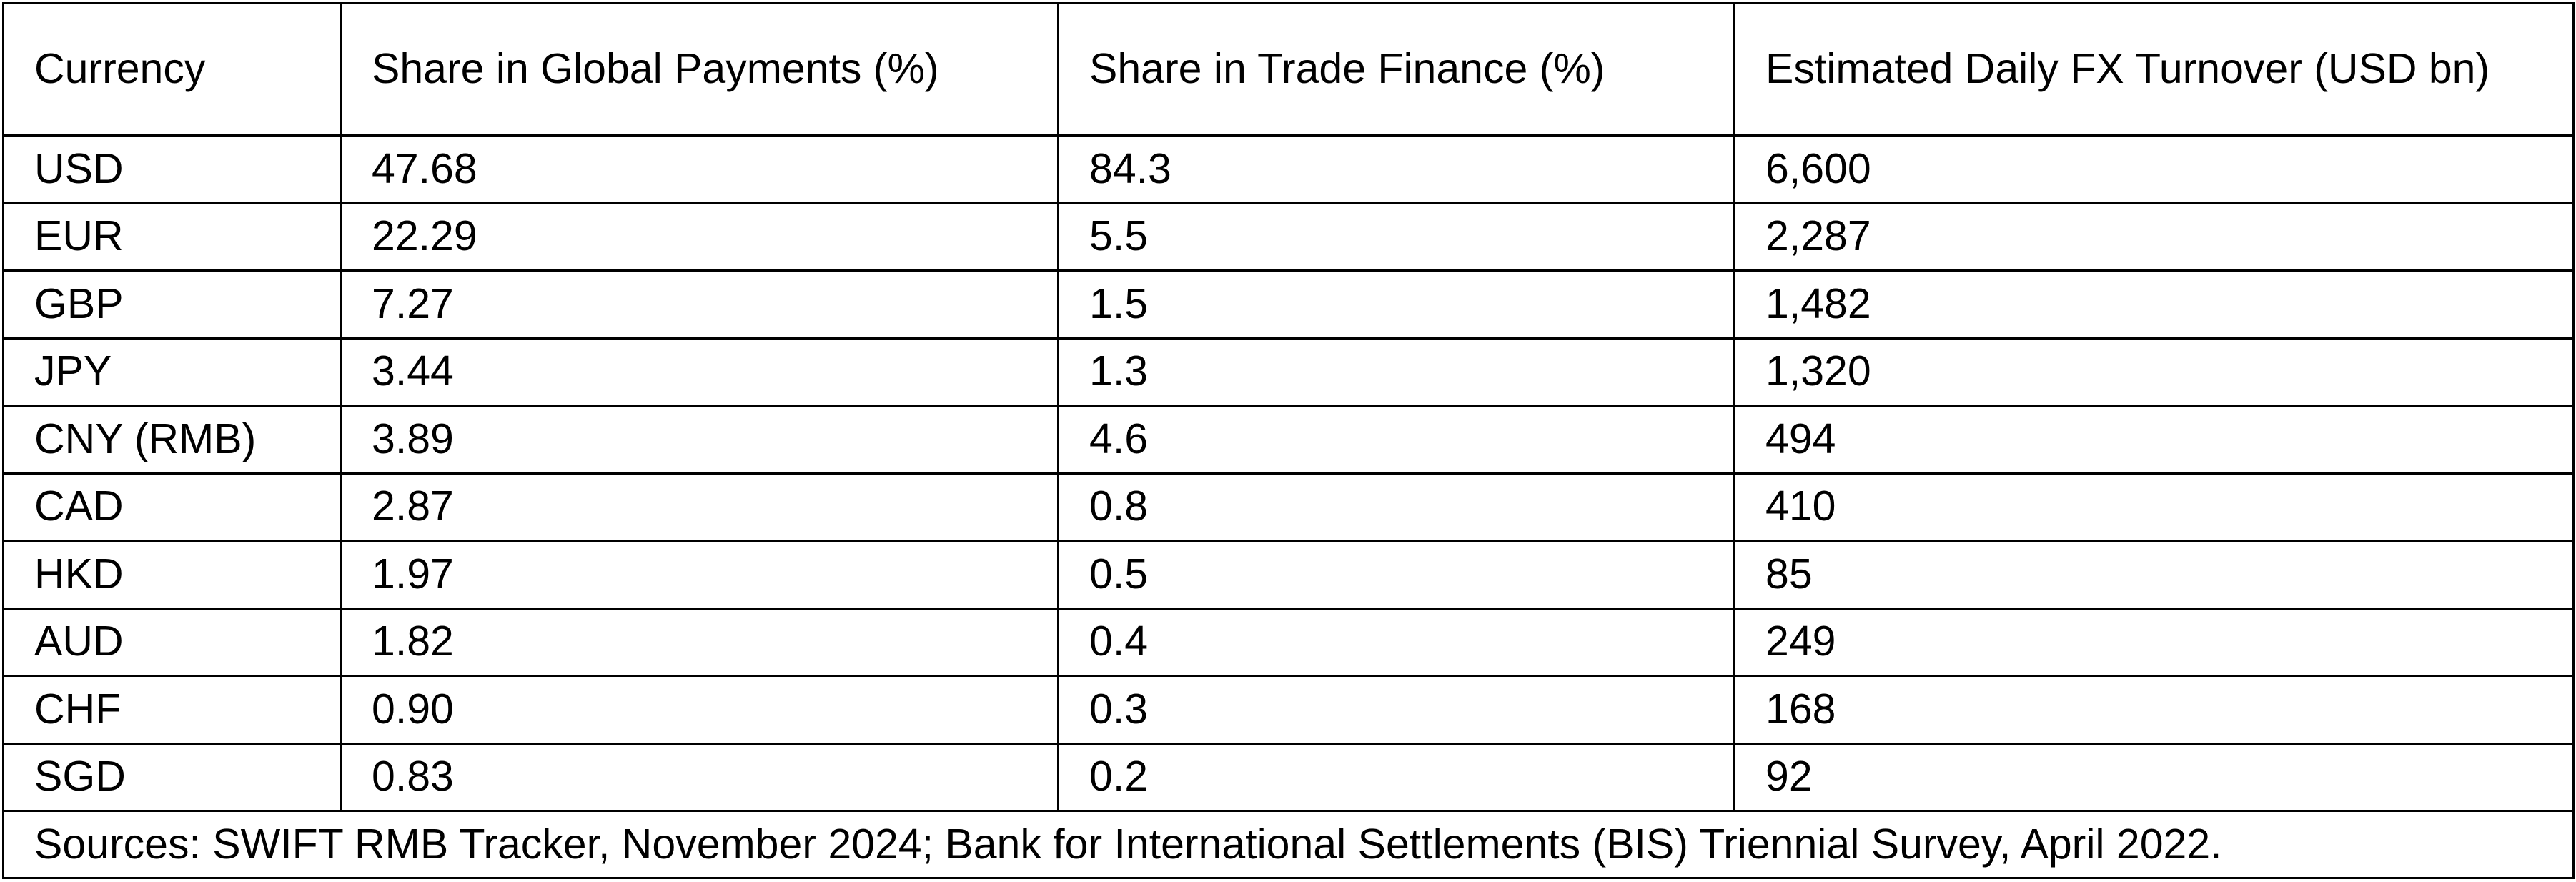 This screenshot has width=2576, height=882. Describe the element at coordinates (172, 69) in the screenshot. I see `column-header-currency: Currency` at that location.